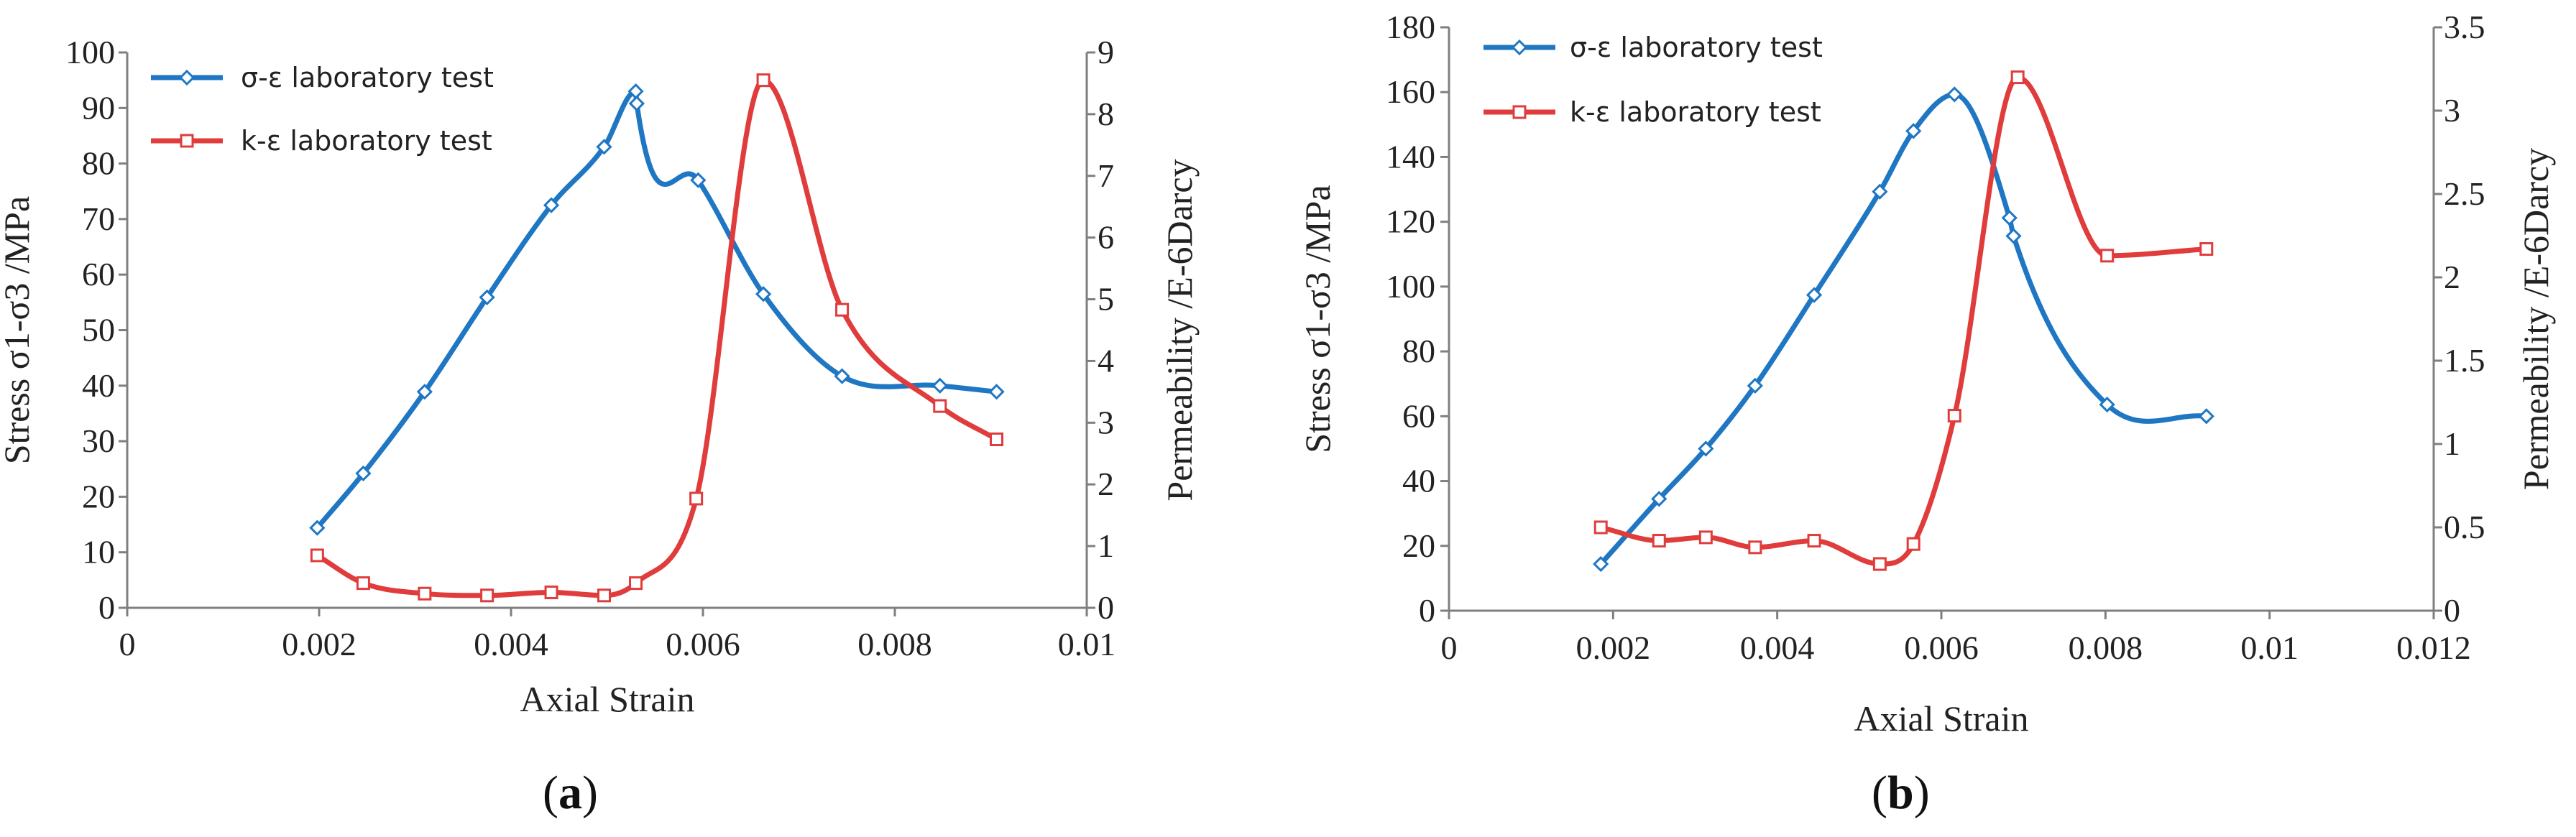 This screenshot has width=2576, height=837. What do you see at coordinates (98, 385) in the screenshot?
I see `y-left-tick-label: 40` at bounding box center [98, 385].